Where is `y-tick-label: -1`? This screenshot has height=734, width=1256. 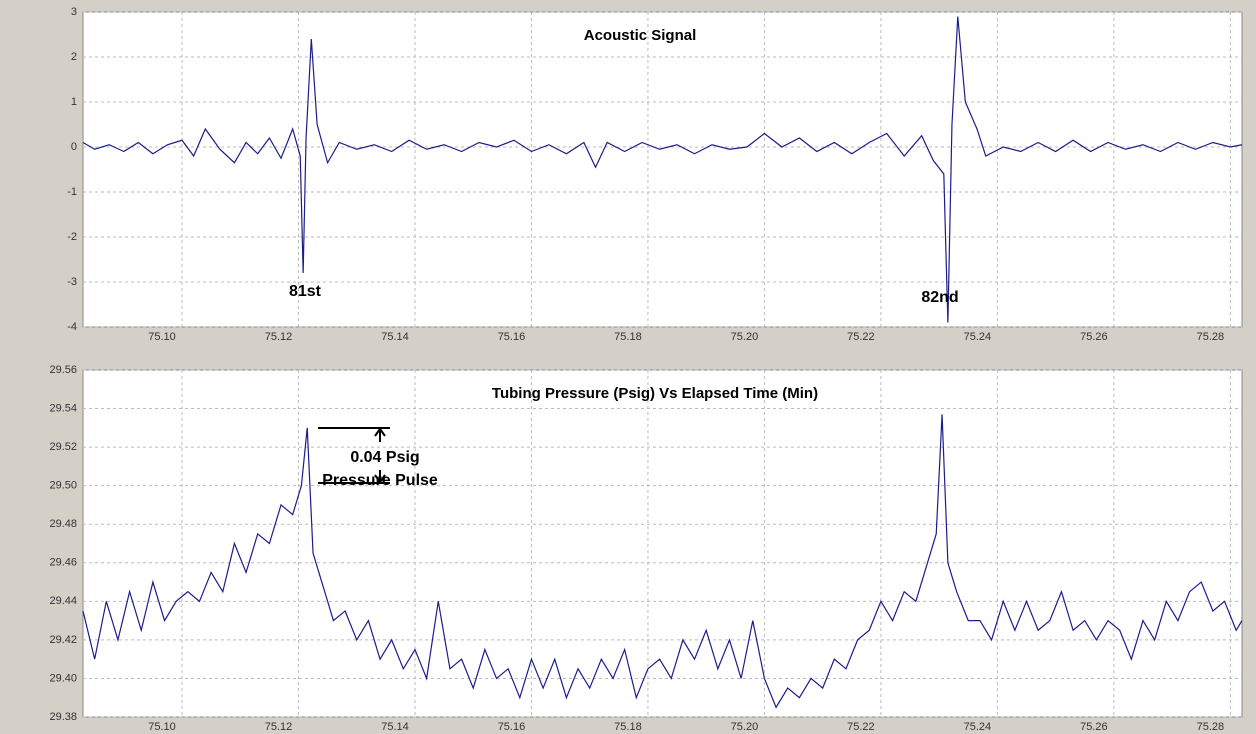 y-tick-label: -1 is located at coordinates (72, 192).